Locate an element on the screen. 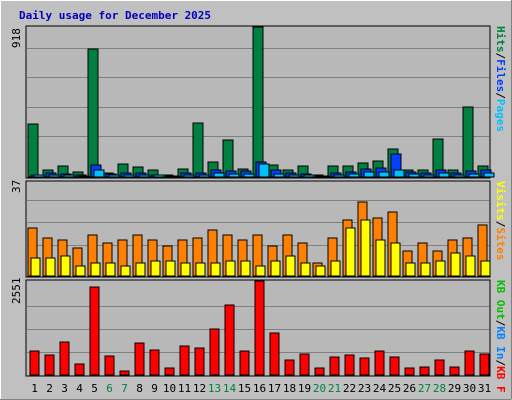 This screenshot has height=400, width=512. legend-visits: Visits/Sites is located at coordinates (500, 221).